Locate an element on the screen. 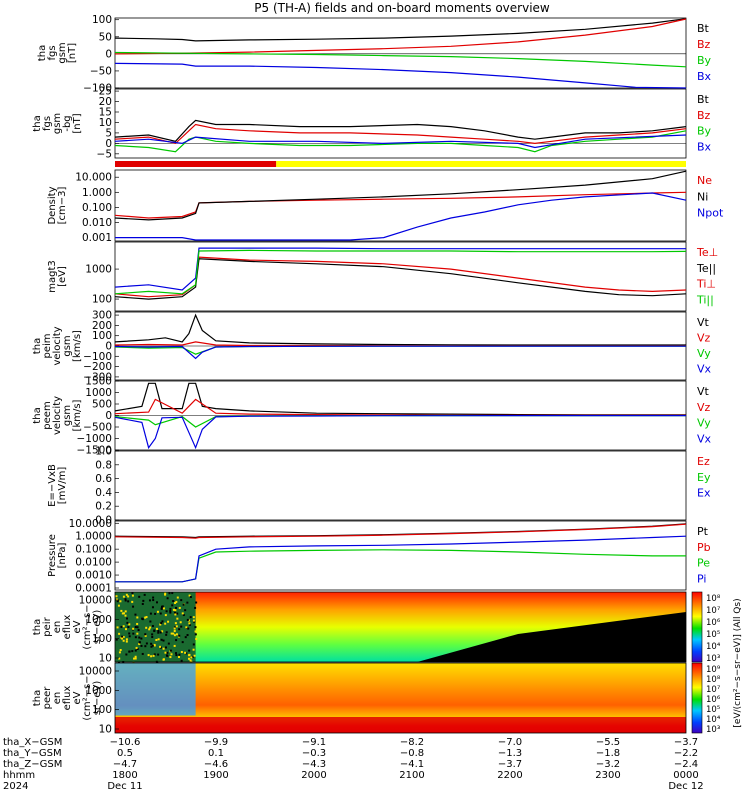  xaxis-value: −3.7 is located at coordinates (510, 764).